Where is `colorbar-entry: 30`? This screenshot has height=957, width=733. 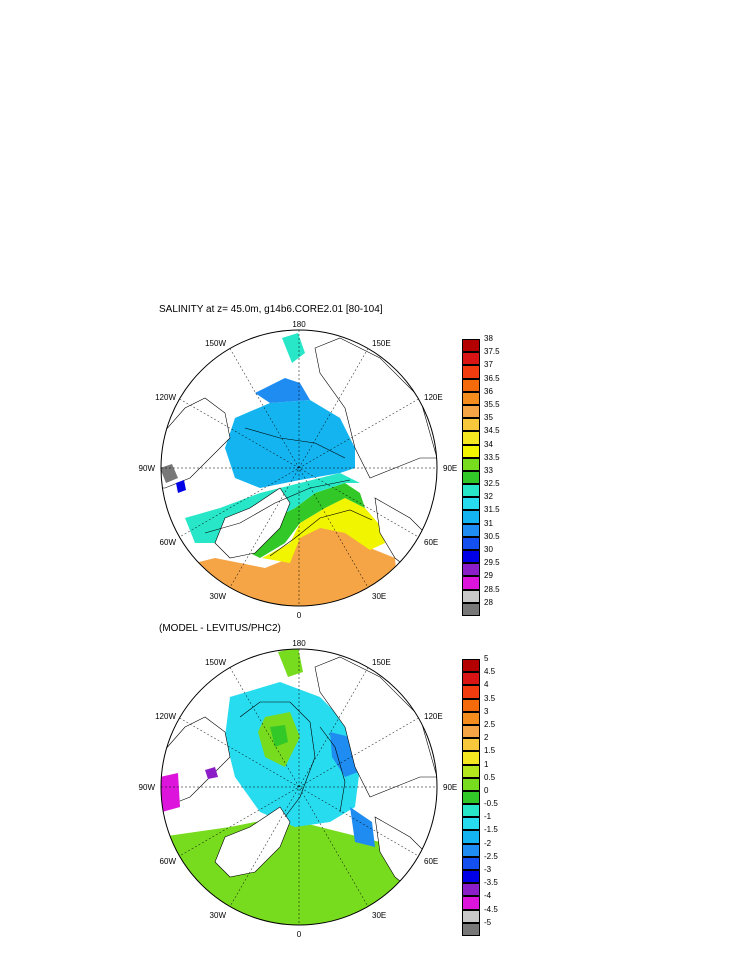
colorbar-entry: 30 is located at coordinates (492, 554).